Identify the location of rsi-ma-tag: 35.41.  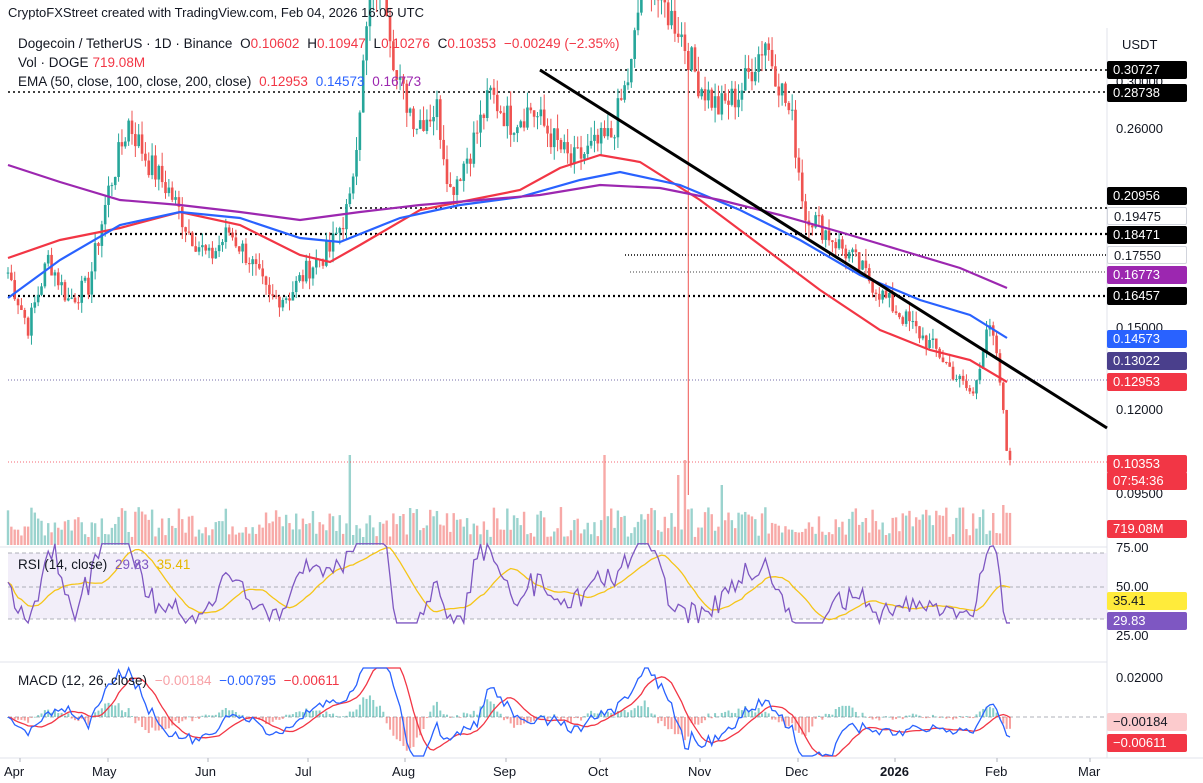
(1147, 601).